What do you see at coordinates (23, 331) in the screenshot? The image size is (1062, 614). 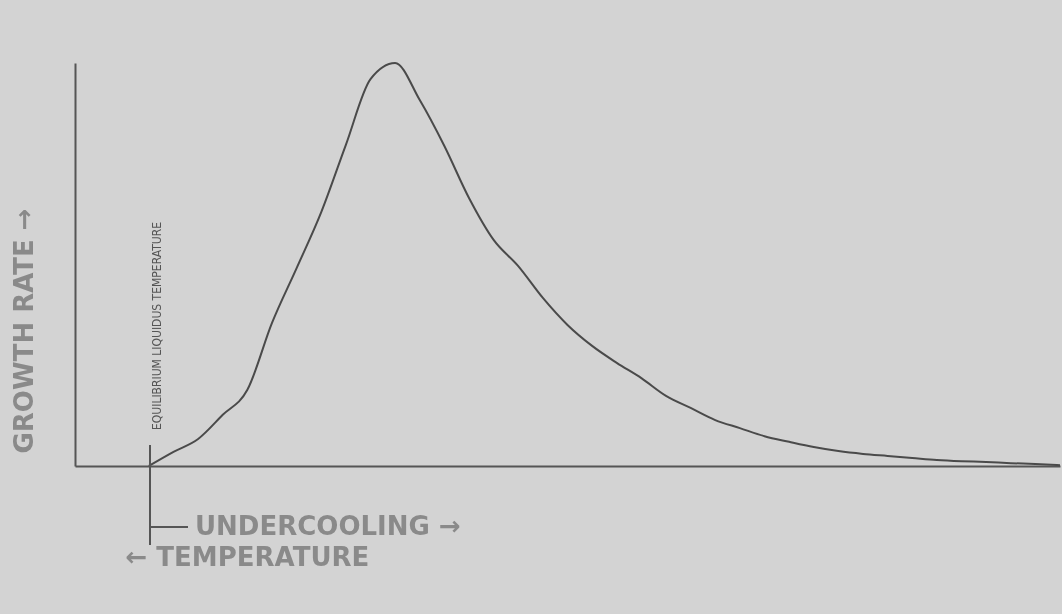 I see `y-axis-title: GROWTH RATE →` at bounding box center [23, 331].